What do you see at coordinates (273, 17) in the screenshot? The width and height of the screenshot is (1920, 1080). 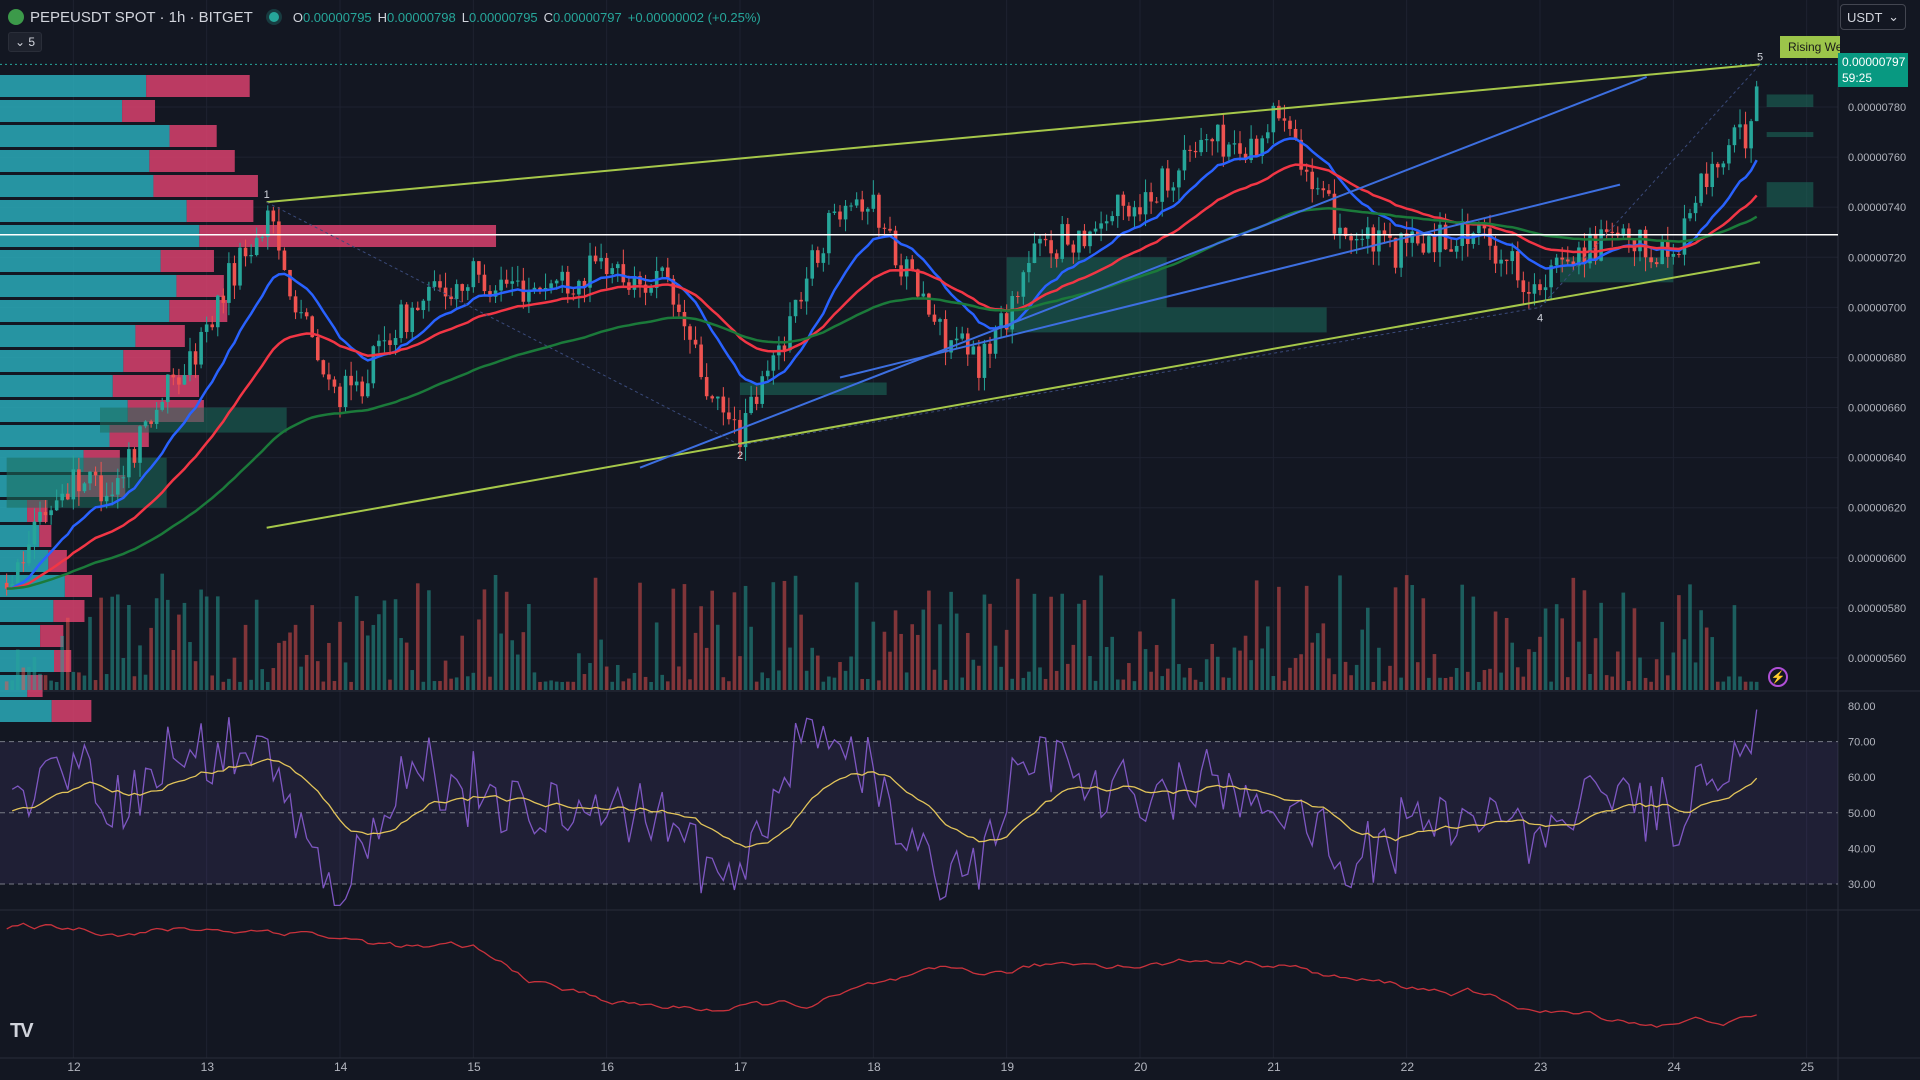 I see `market-status-dot` at bounding box center [273, 17].